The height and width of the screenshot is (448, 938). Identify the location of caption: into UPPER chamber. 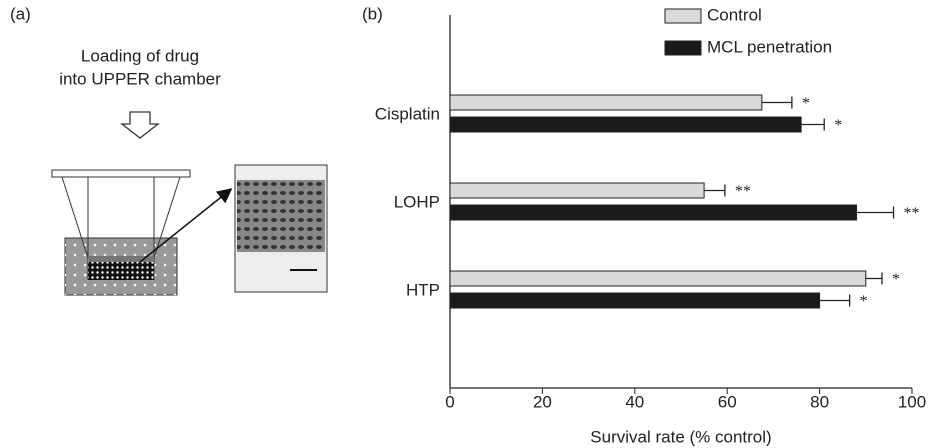
(140, 78).